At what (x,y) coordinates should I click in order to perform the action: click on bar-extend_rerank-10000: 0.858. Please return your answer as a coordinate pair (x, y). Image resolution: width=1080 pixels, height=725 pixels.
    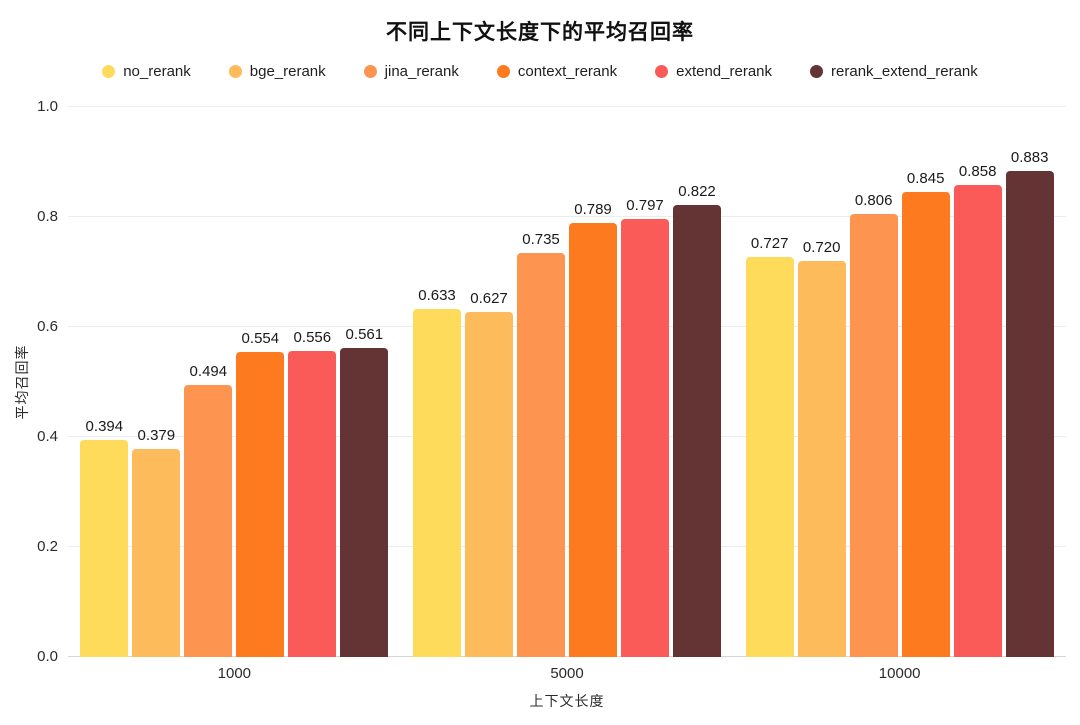
    Looking at the image, I should click on (977, 410).